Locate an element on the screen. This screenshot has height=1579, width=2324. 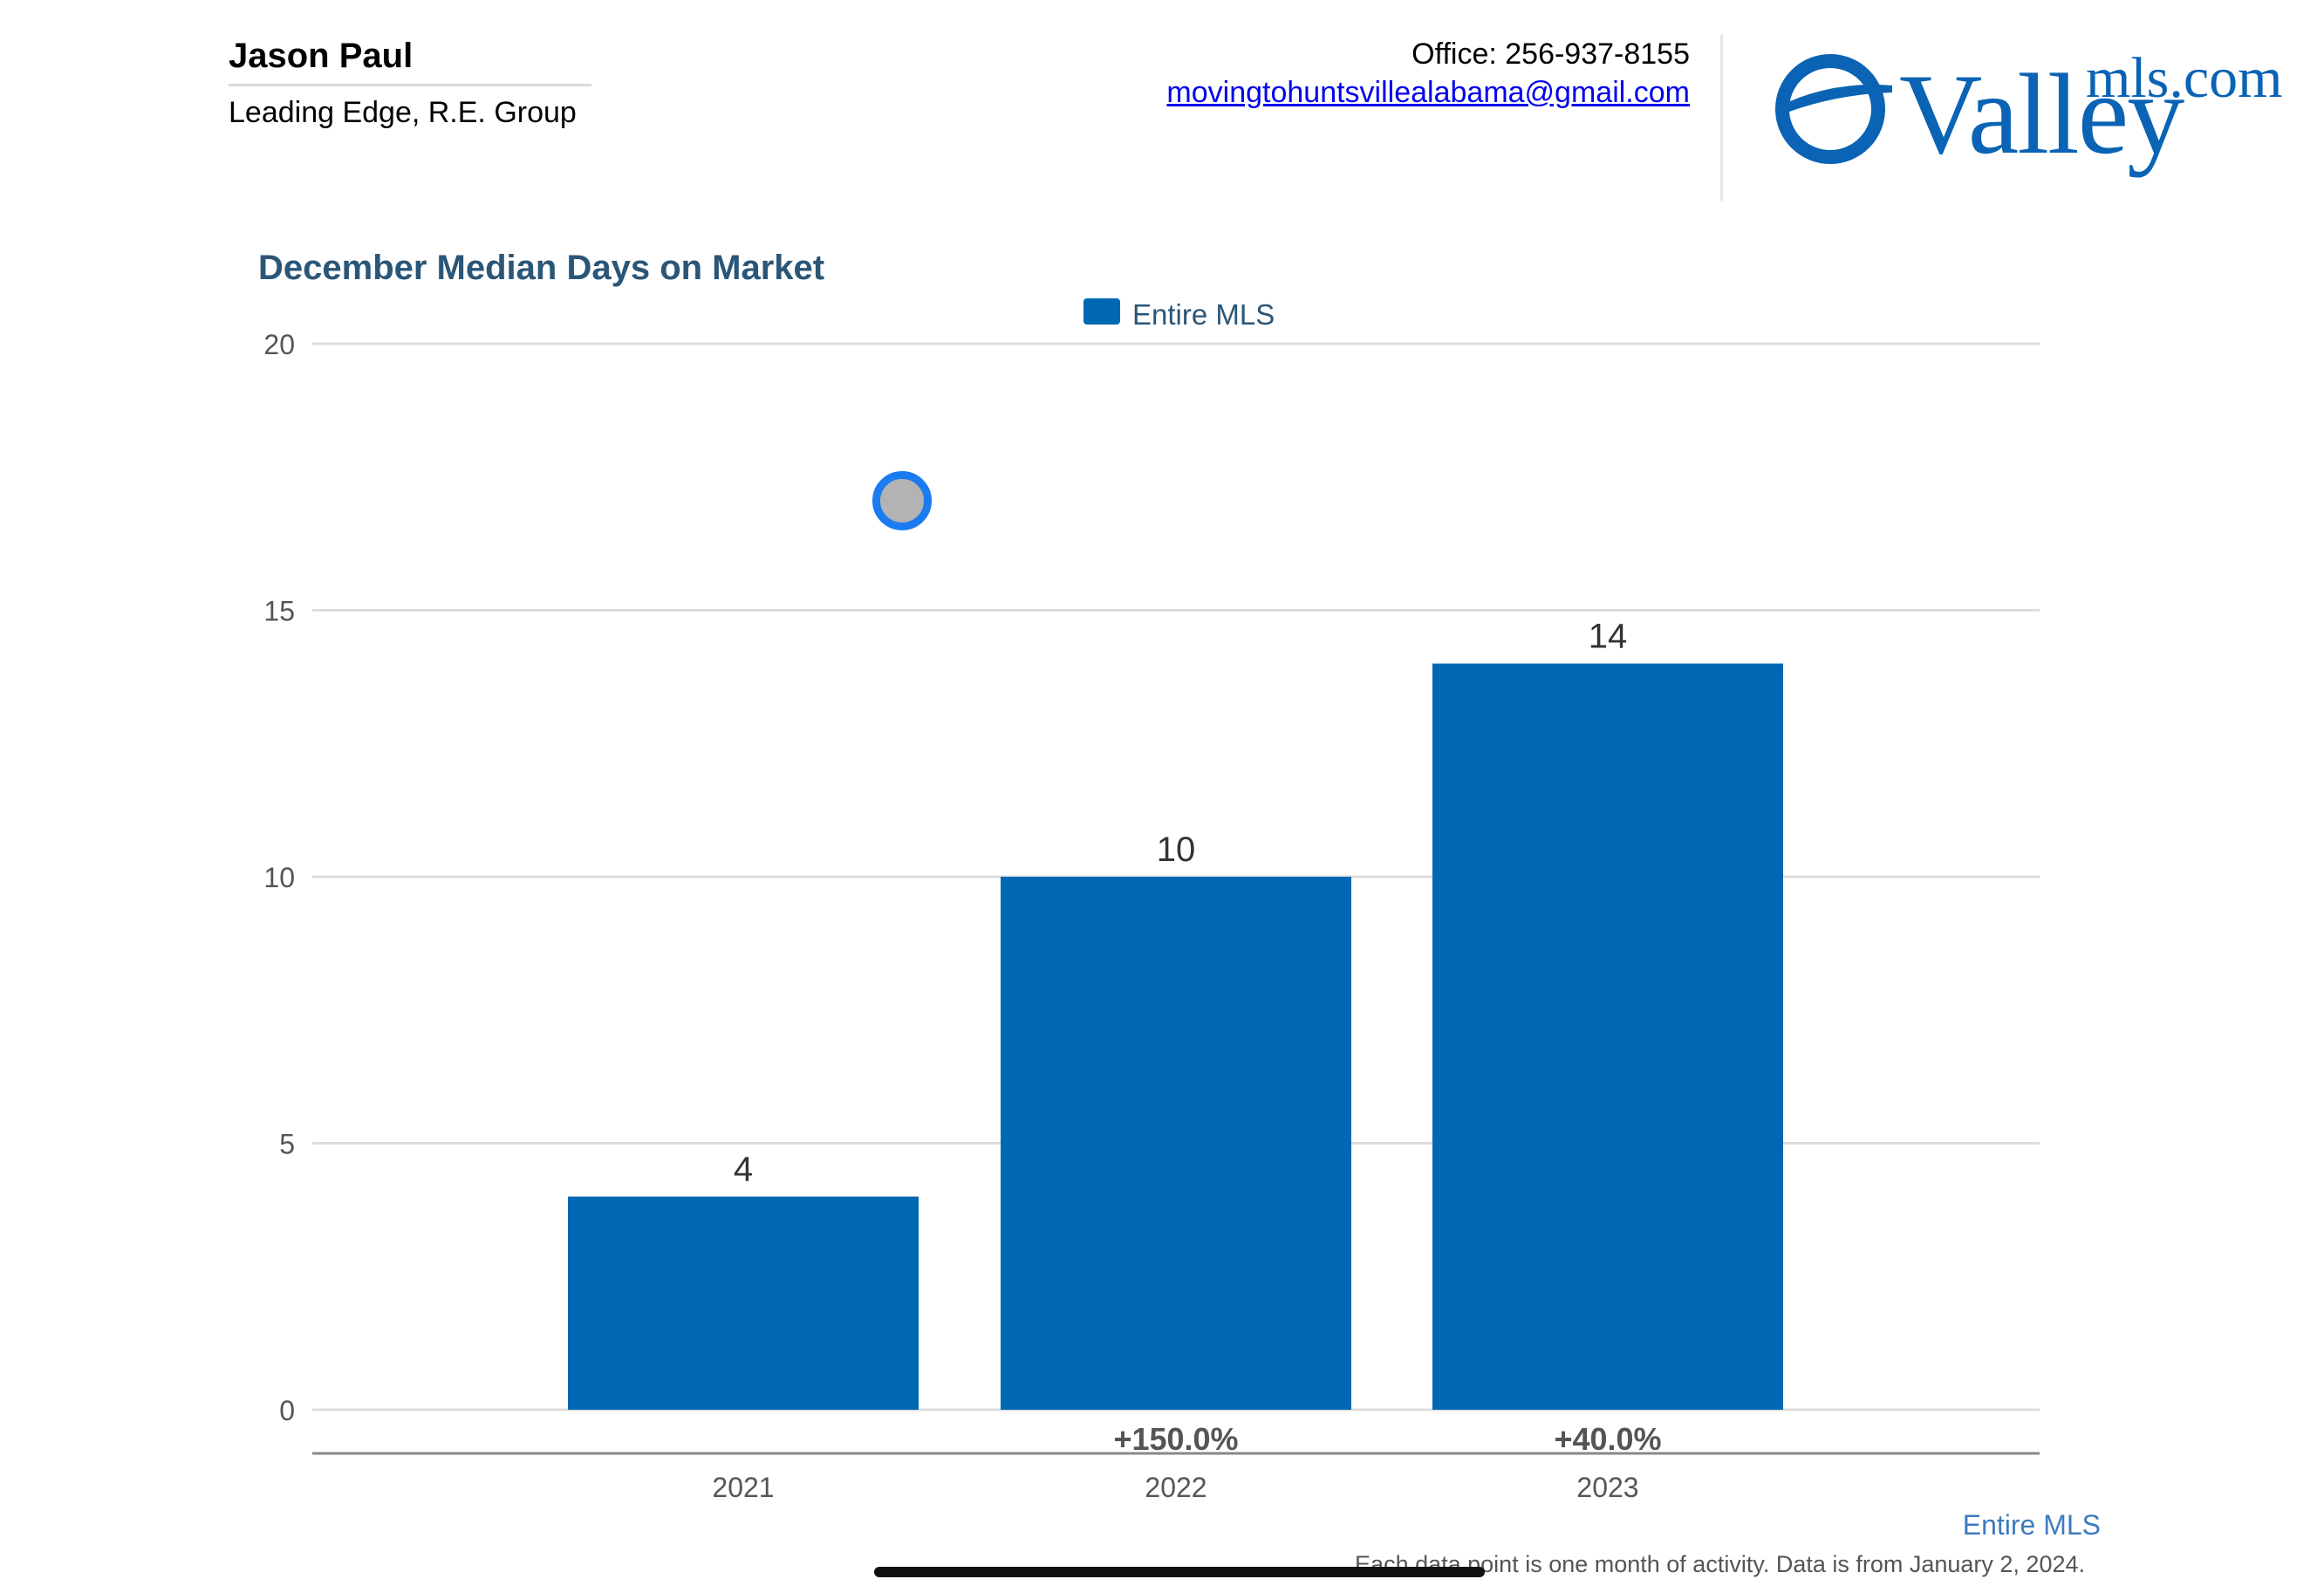
y-tick-label: 5 is located at coordinates (287, 1144).